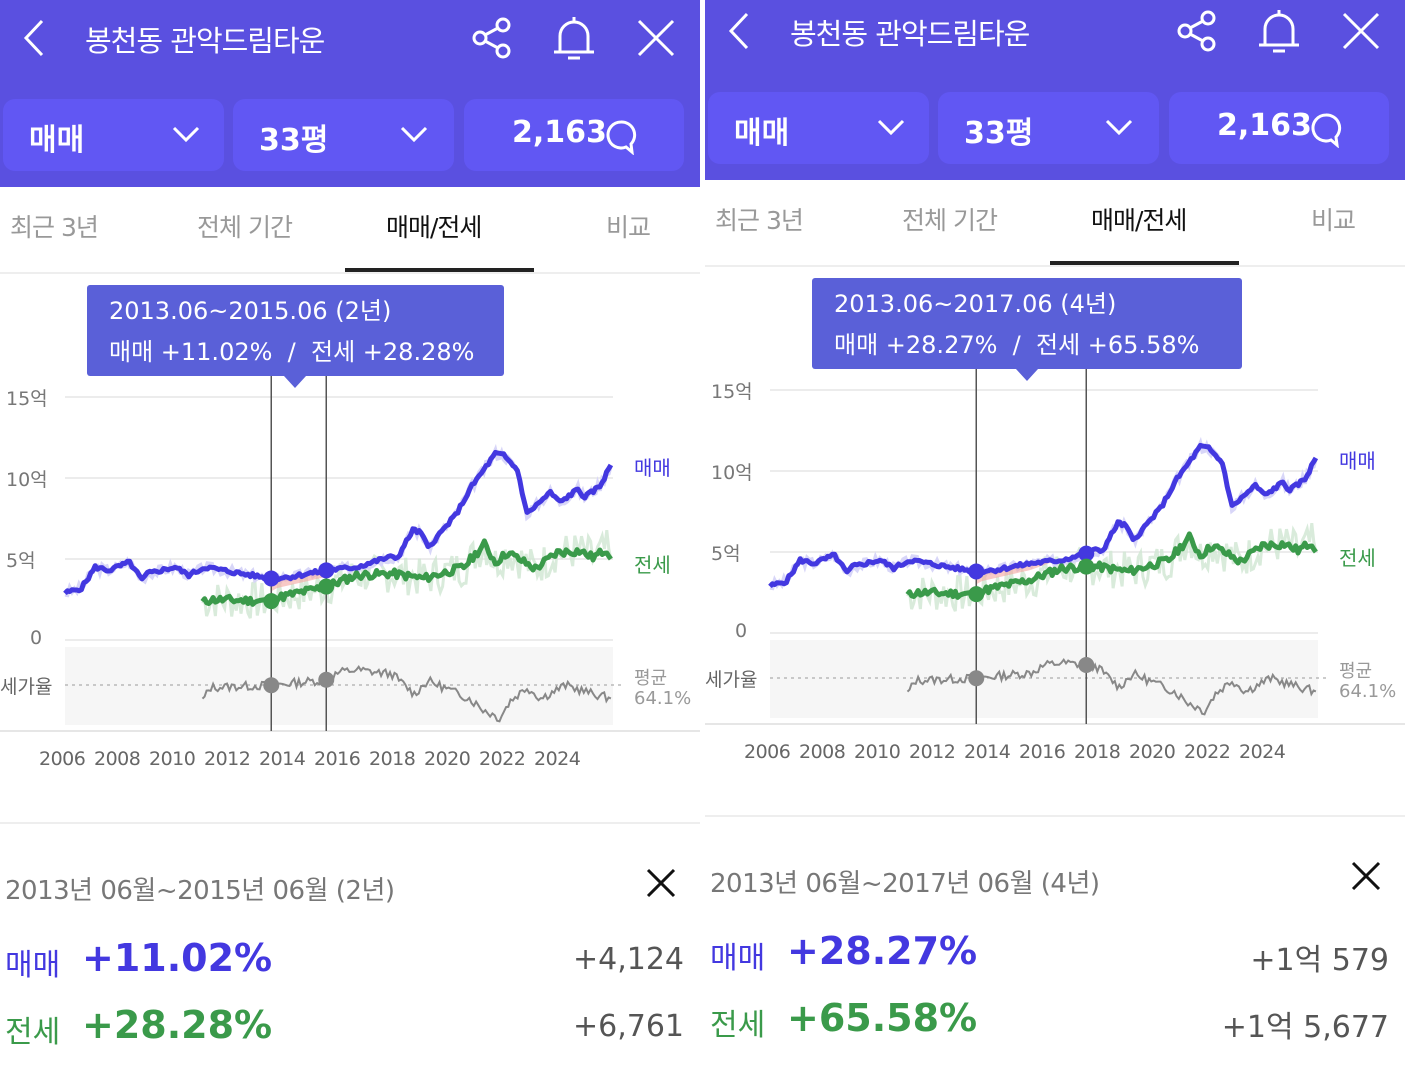 The height and width of the screenshot is (1070, 1410). What do you see at coordinates (732, 392) in the screenshot?
I see `y-tick-label: 15억` at bounding box center [732, 392].